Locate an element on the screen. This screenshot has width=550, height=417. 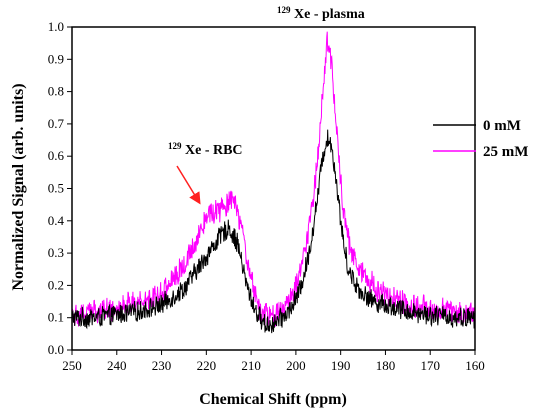
annotation-rbc: 129 Xe - RBC is located at coordinates (205, 148).